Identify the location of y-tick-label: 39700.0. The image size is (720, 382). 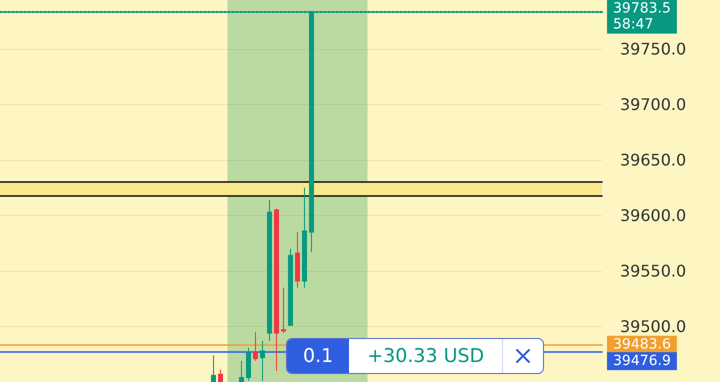
(653, 104).